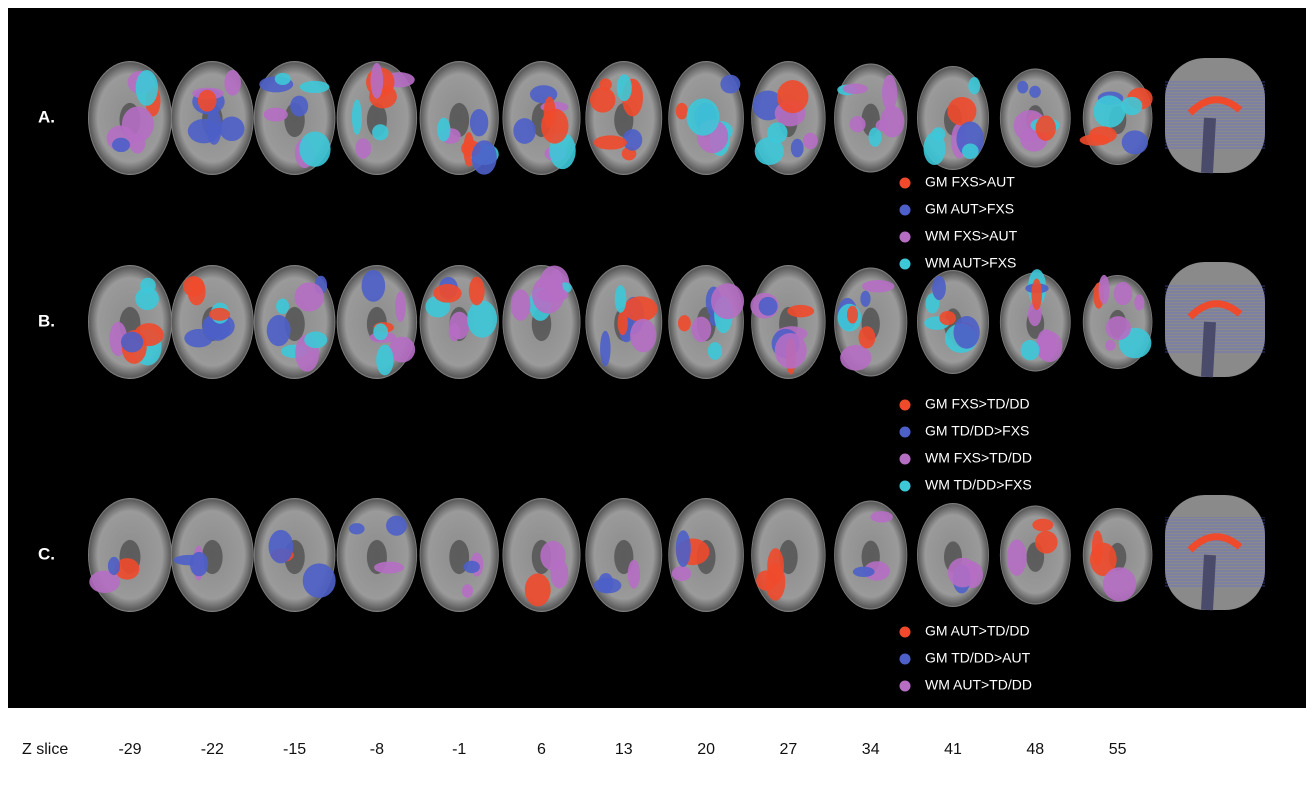  Describe the element at coordinates (978, 658) in the screenshot. I see `legend-label: GM TD/DD>AUT` at that location.